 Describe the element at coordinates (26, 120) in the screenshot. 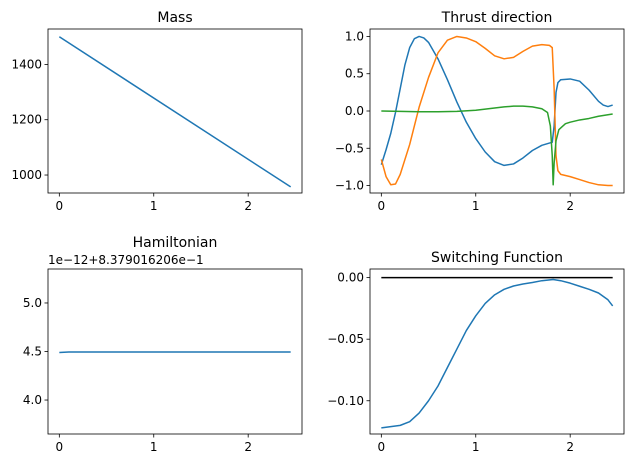

I see `mass-ytick-label: 1200` at that location.